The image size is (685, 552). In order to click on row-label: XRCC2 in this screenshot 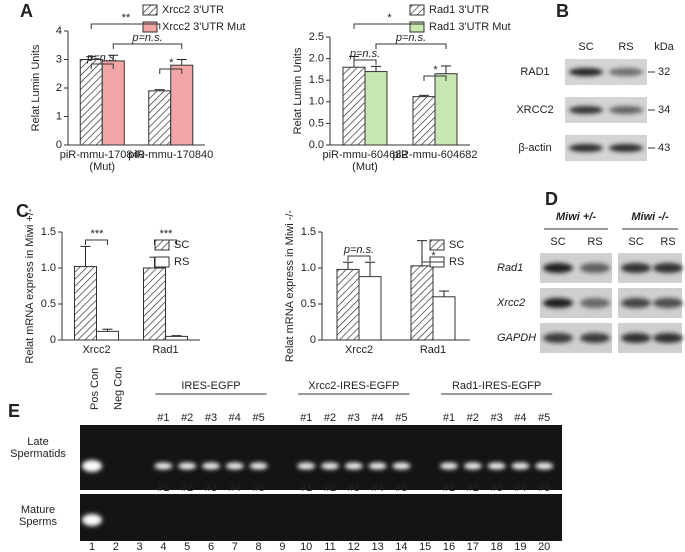, I will do `click(534, 110)`.